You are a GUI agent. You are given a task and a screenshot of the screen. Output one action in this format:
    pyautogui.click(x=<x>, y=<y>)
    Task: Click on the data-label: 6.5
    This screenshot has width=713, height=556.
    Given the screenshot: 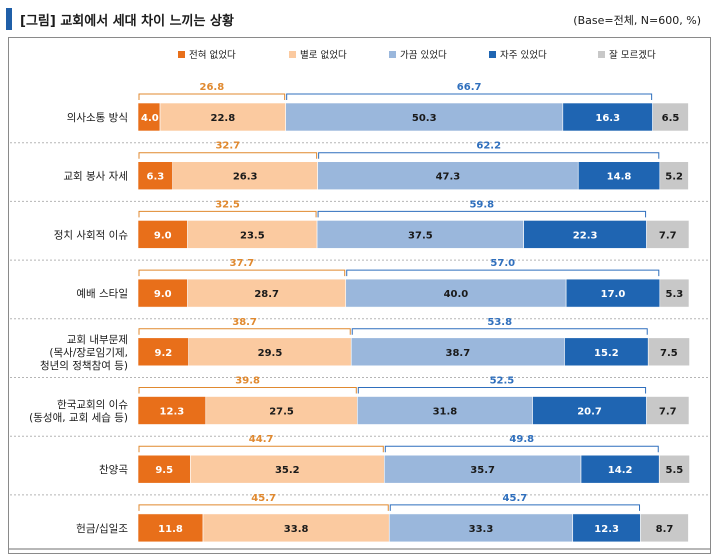 What is the action you would take?
    pyautogui.click(x=671, y=118)
    